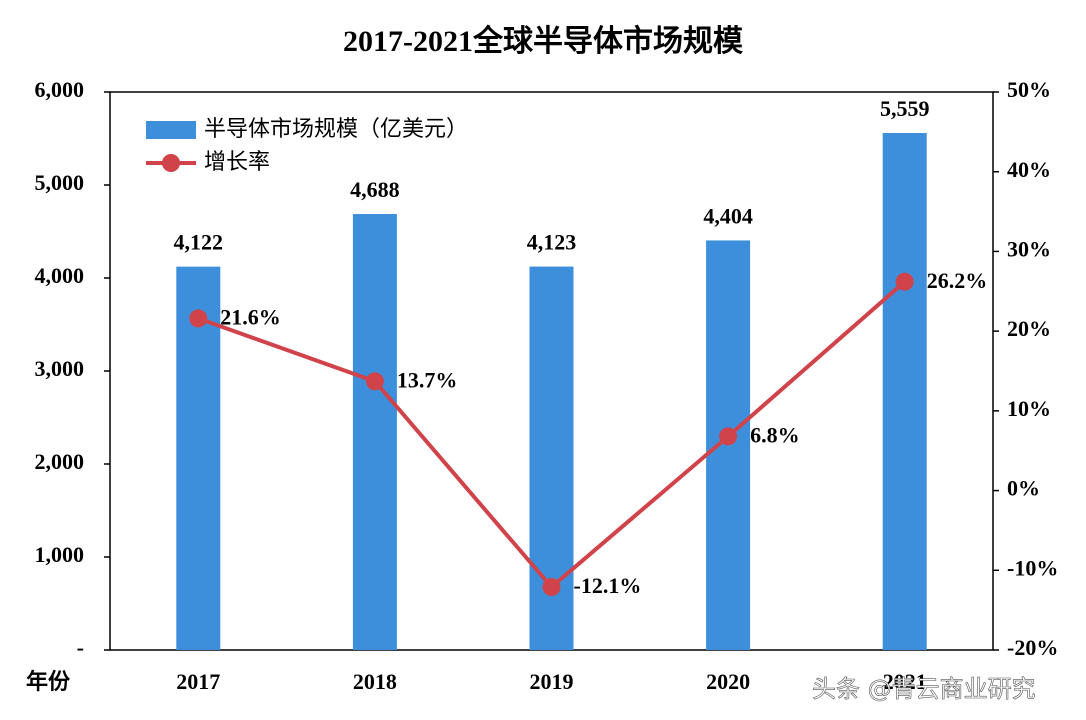 This screenshot has height=720, width=1086. Describe the element at coordinates (1029, 89) in the screenshot. I see `y2-tick-label: 50%` at that location.